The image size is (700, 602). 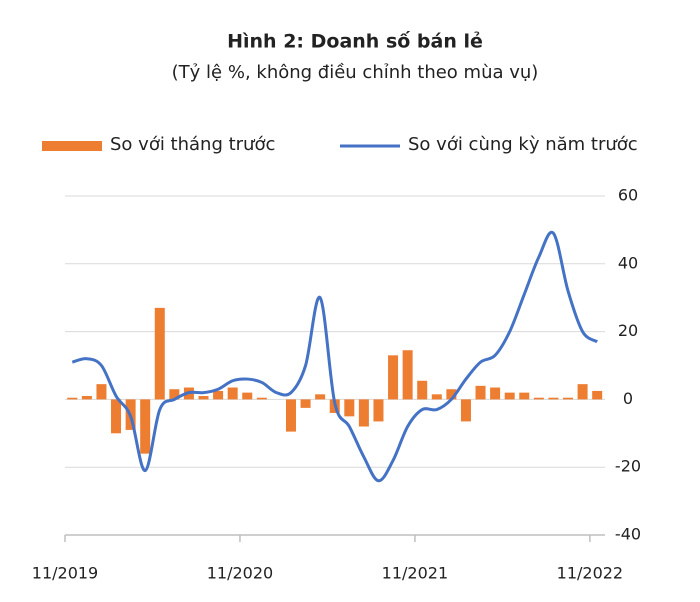 What do you see at coordinates (192, 144) in the screenshot?
I see `legend-label: So với tháng trước` at bounding box center [192, 144].